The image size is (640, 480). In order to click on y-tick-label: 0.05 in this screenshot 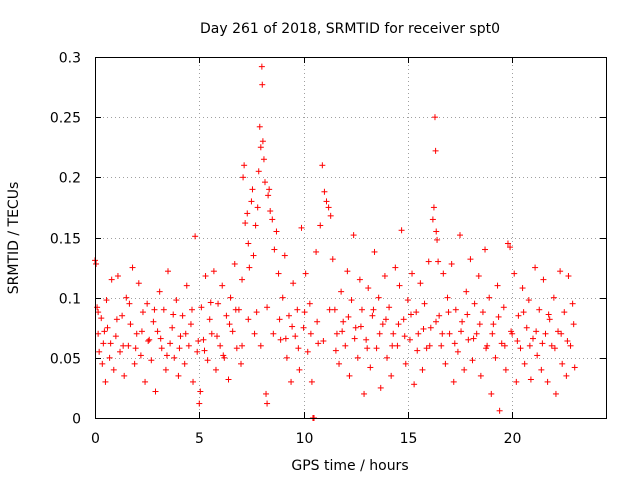, I will do `click(65, 360)`.